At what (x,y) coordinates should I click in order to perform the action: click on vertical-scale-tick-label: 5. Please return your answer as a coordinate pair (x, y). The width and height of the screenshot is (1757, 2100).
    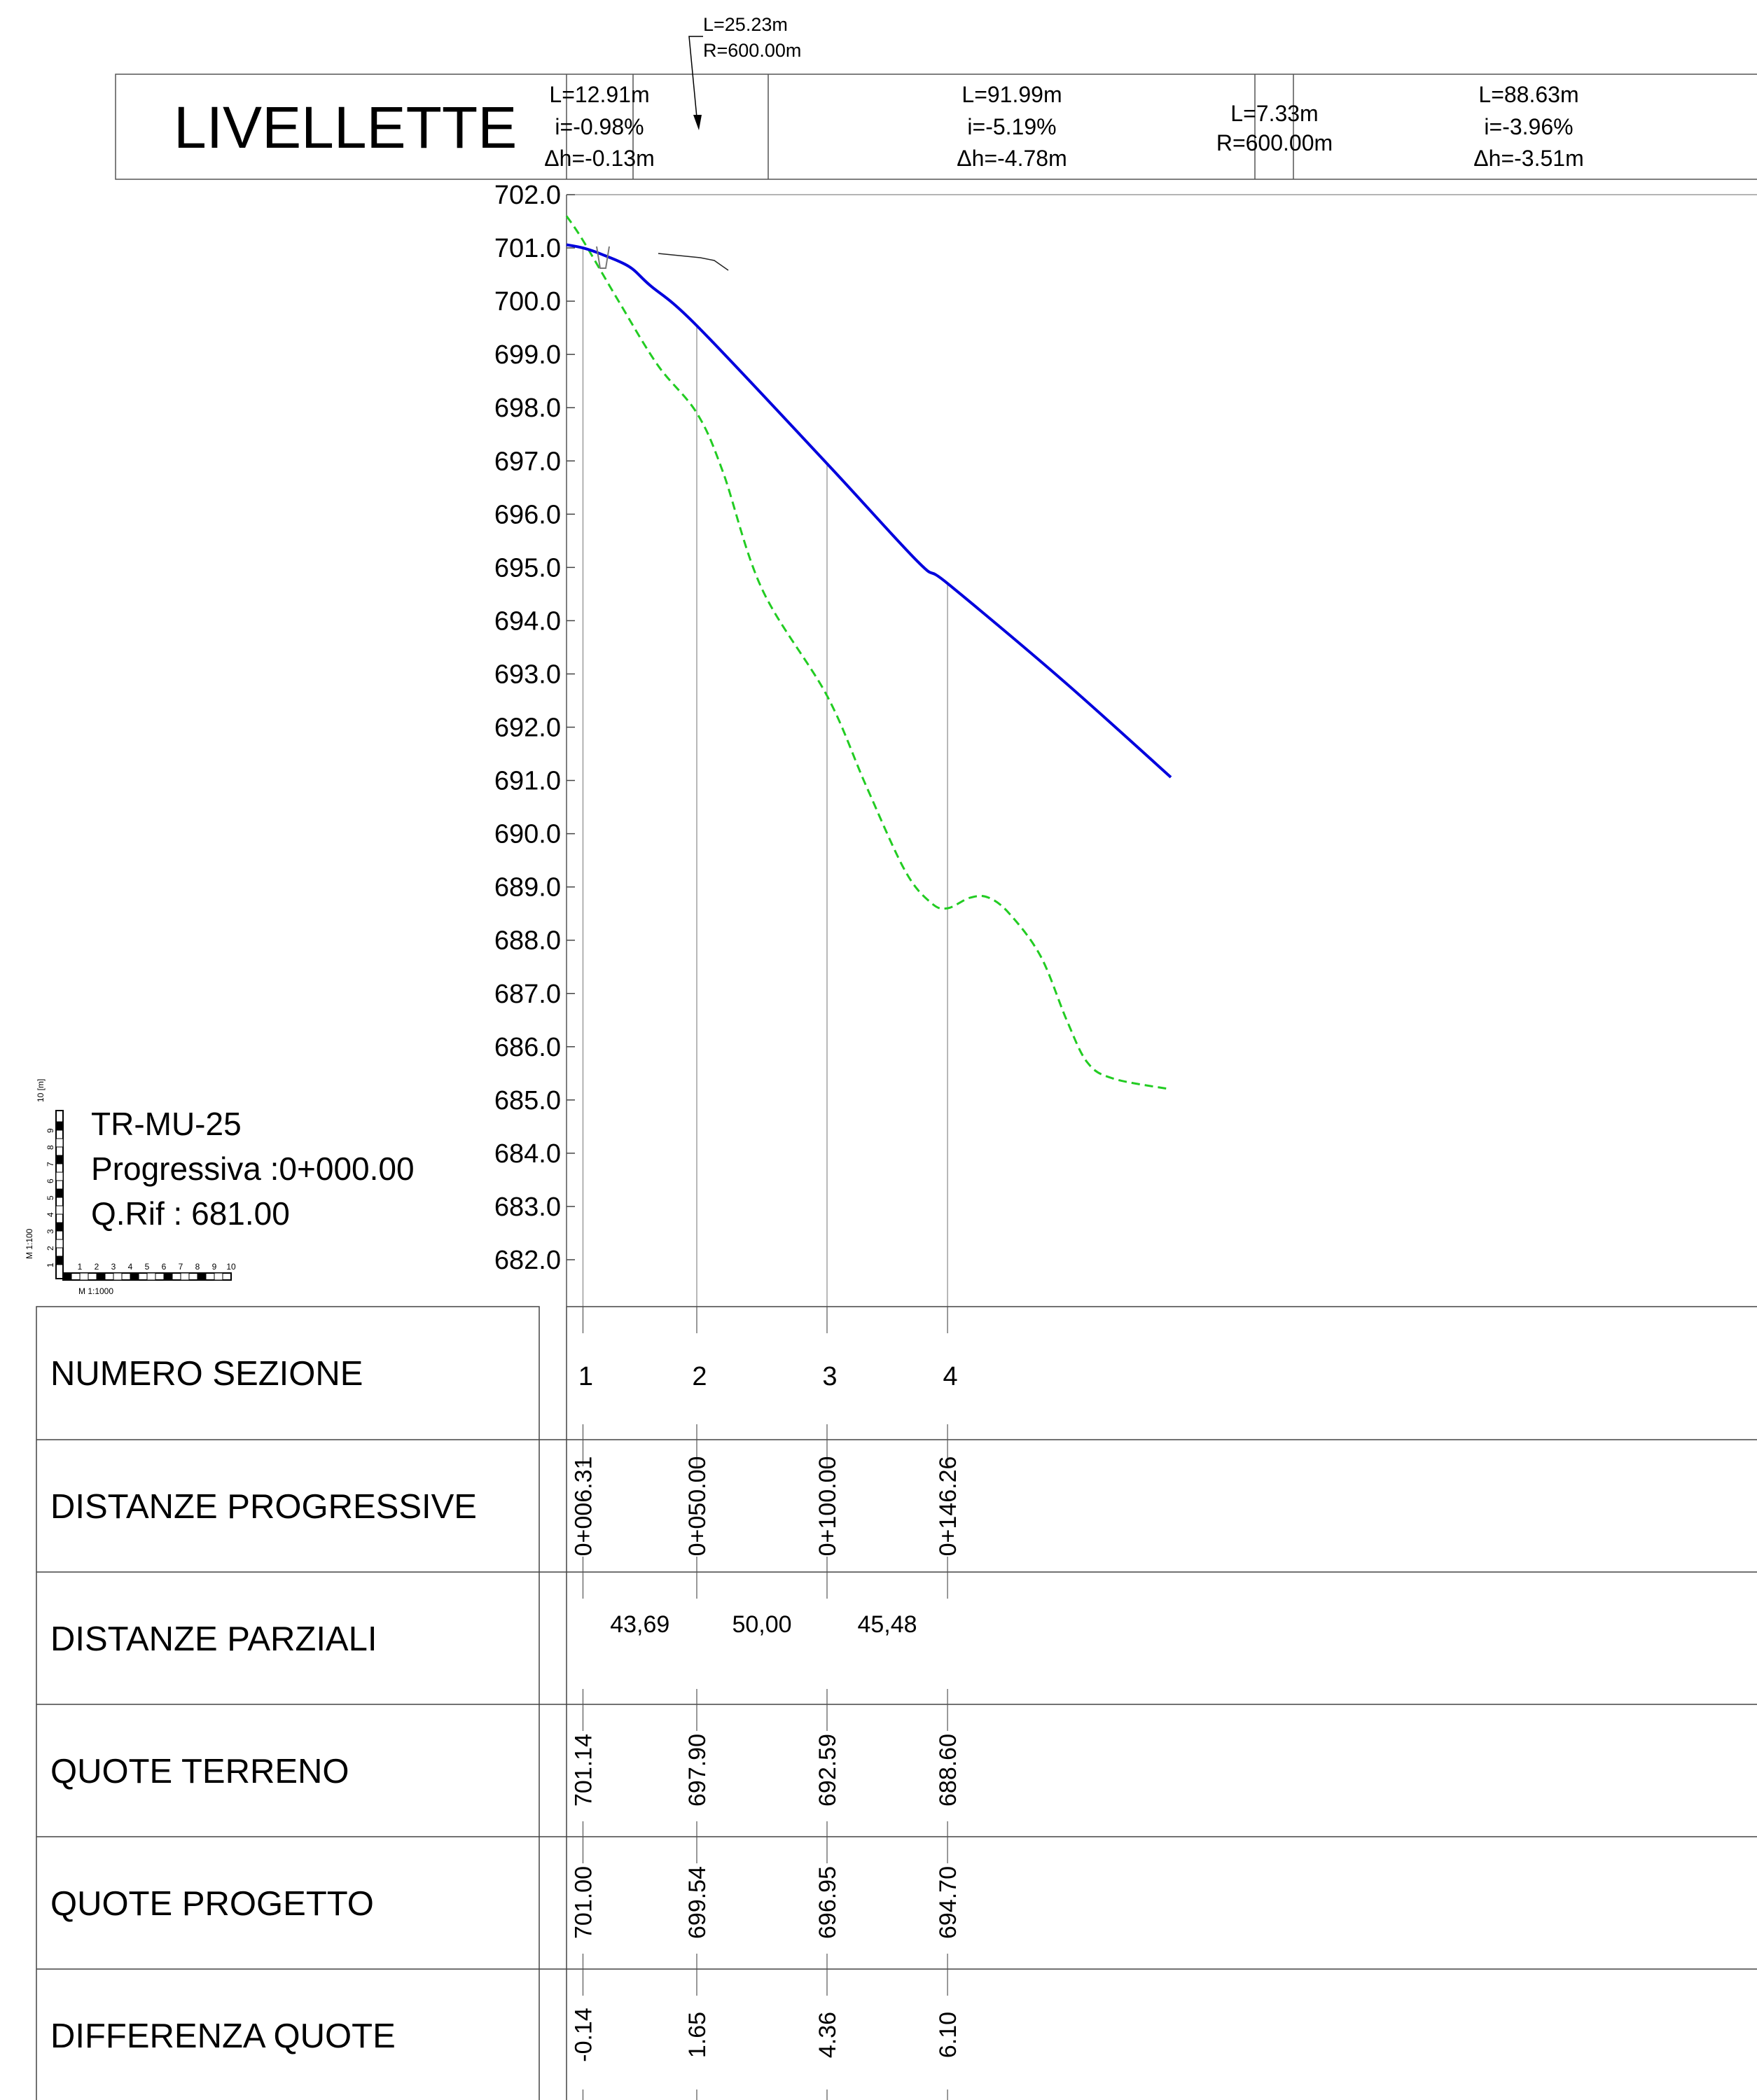
    Looking at the image, I should click on (50, 1197).